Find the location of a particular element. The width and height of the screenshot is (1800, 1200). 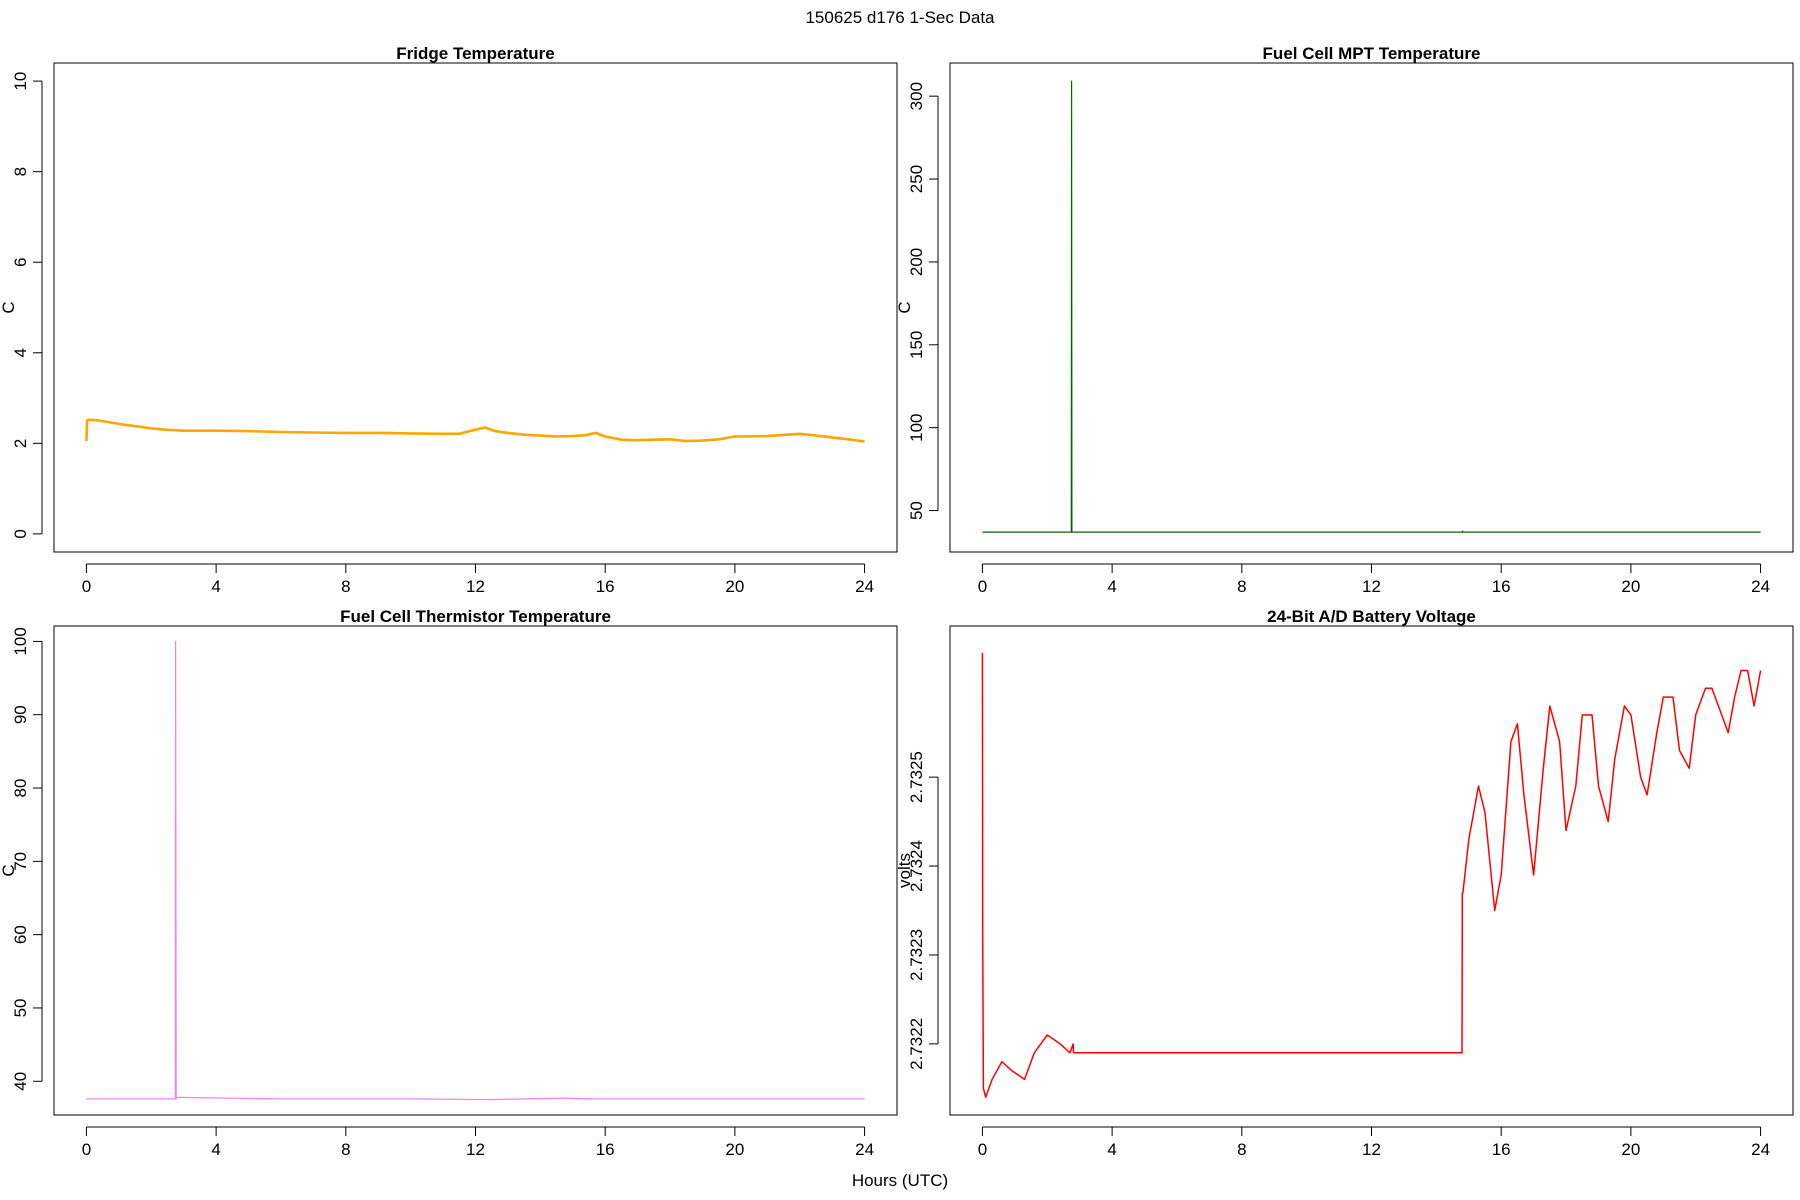

chart-2-x-tick-label: 16 is located at coordinates (605, 1149).